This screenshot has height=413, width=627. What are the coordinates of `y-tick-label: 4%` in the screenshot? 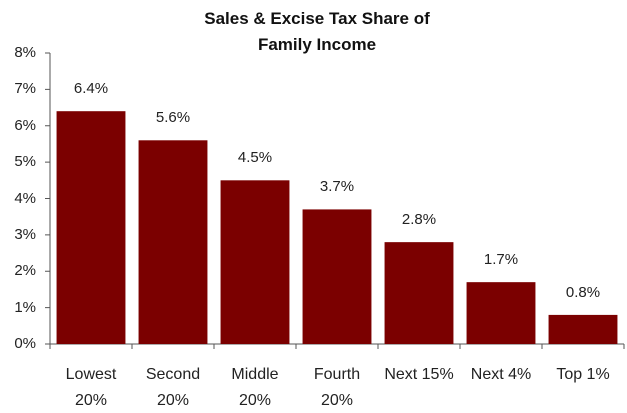 It's located at (25, 198).